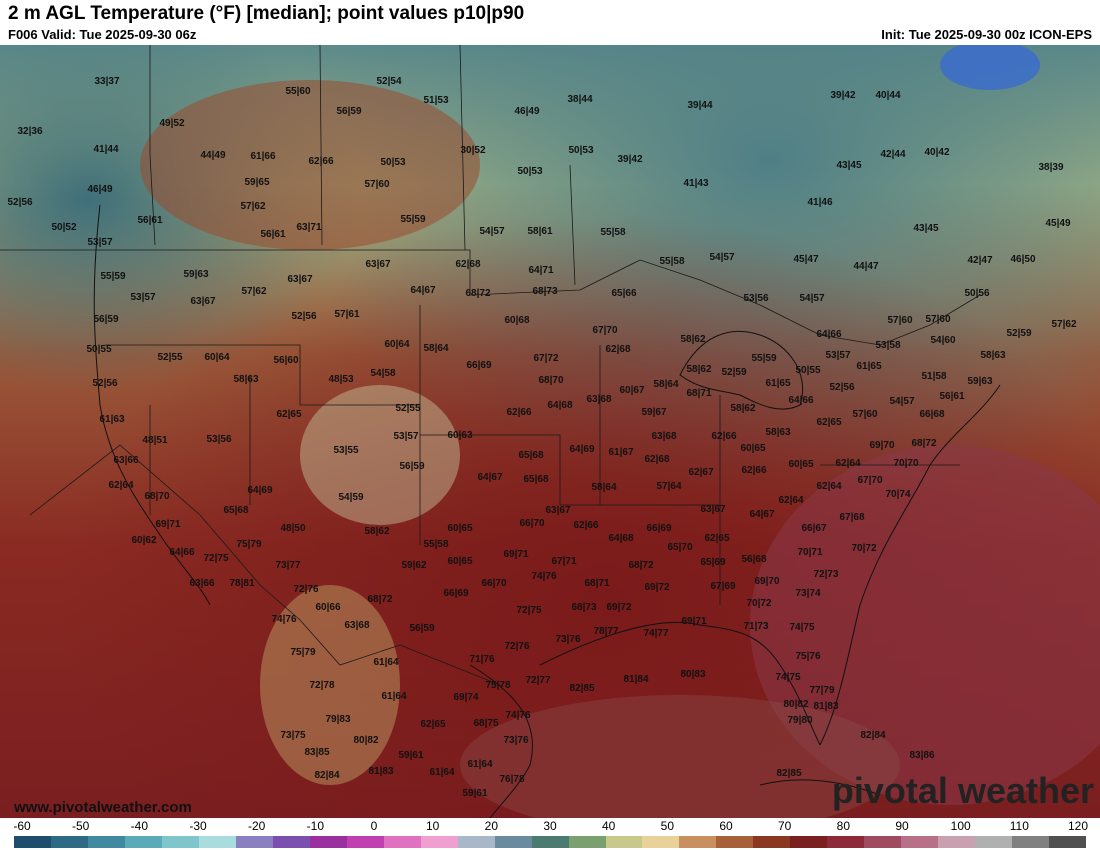 The width and height of the screenshot is (1100, 850). I want to click on valid-time: F006 Valid: Tue 2025-09-30 06z, so click(102, 34).